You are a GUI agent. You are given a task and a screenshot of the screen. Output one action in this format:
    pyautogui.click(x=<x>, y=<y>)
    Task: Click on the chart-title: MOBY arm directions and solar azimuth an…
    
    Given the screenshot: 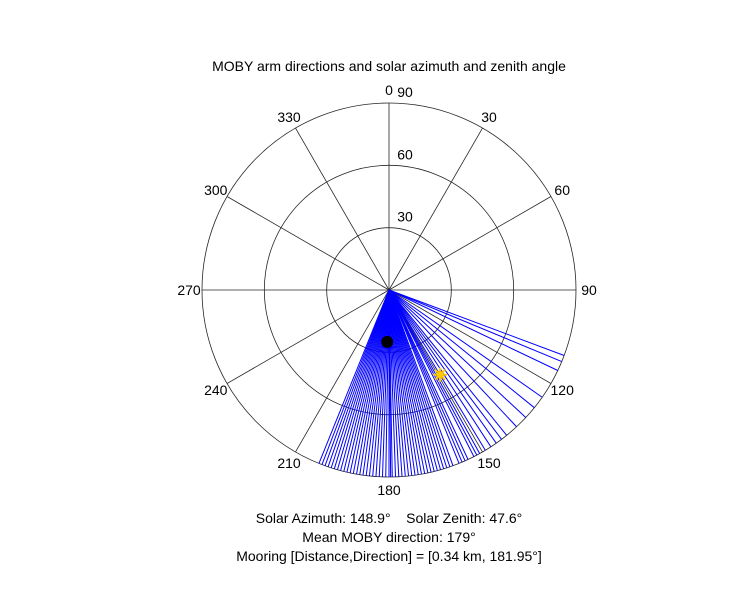 What is the action you would take?
    pyautogui.click(x=389, y=66)
    